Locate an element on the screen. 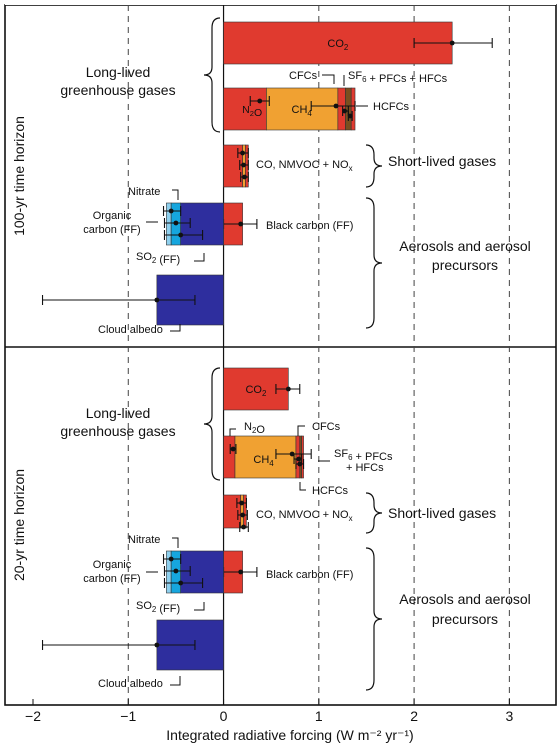 This screenshot has height=744, width=559. p20-brace-long-lived is located at coordinates (212, 424).